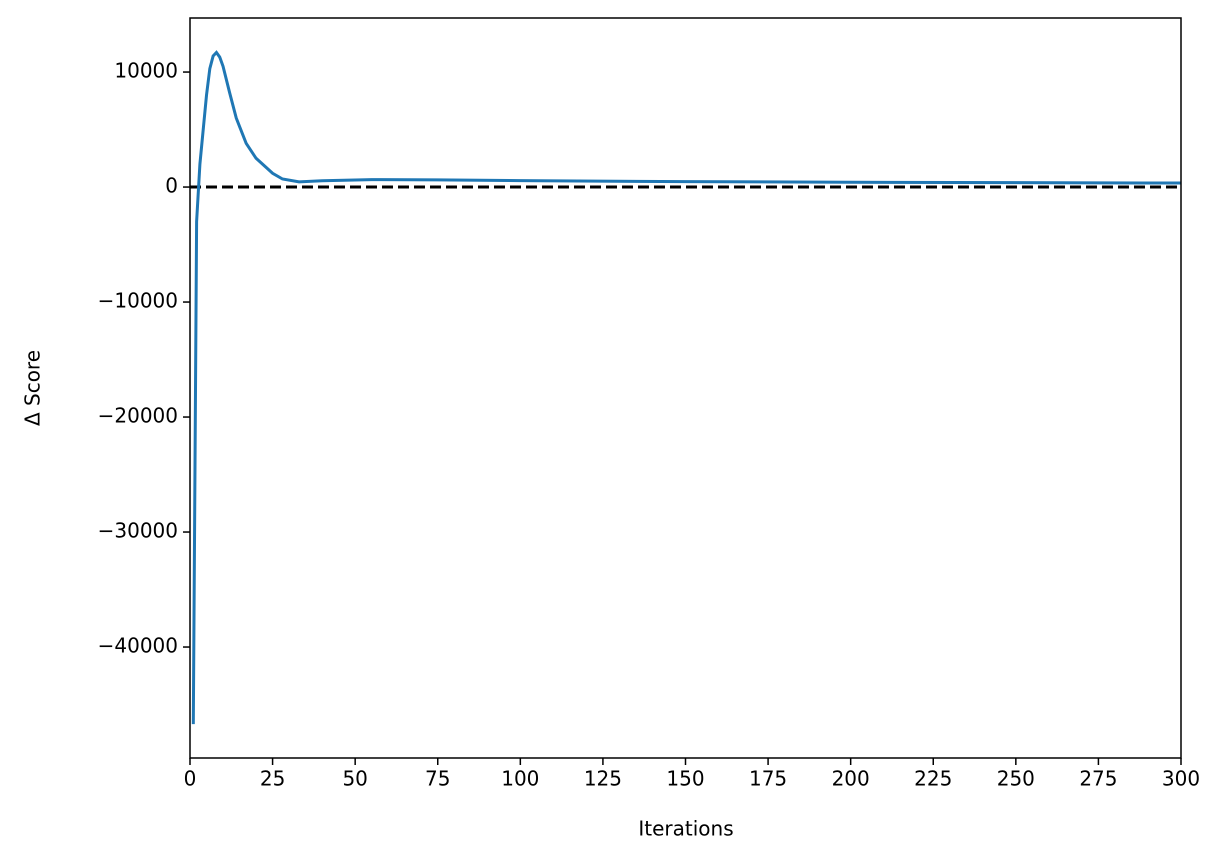  I want to click on x-tick-label: 50, so click(354, 779).